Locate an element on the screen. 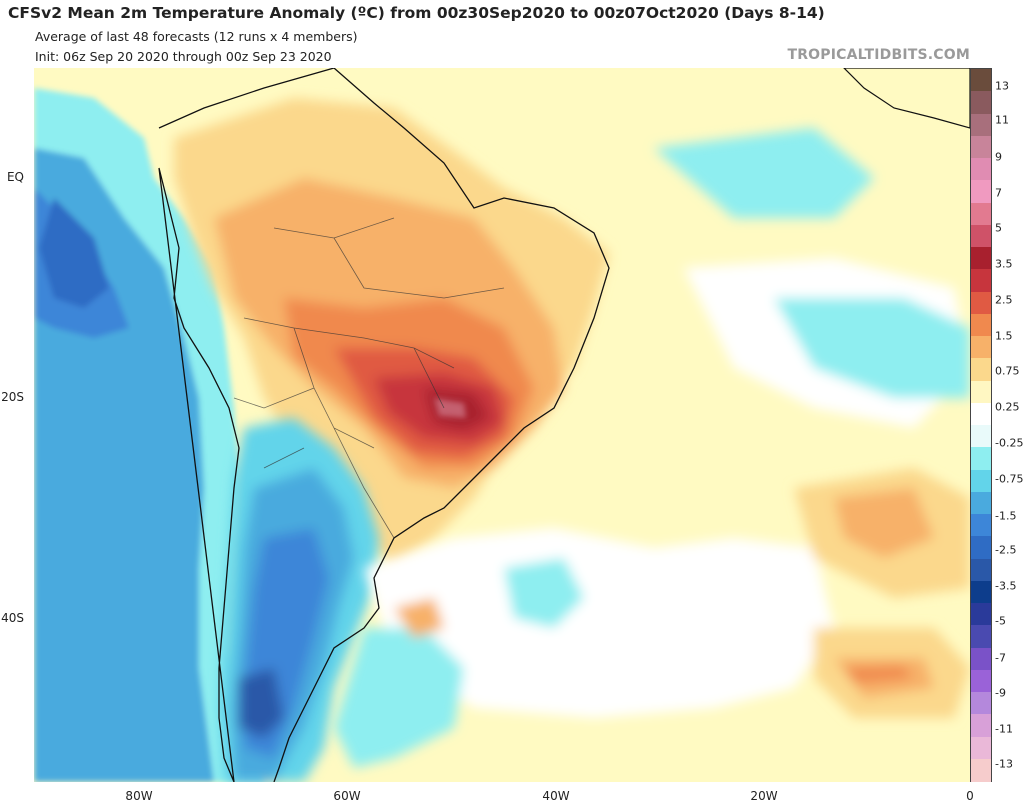  watermark: TROPICALTIDBITS.COM is located at coordinates (878, 55).